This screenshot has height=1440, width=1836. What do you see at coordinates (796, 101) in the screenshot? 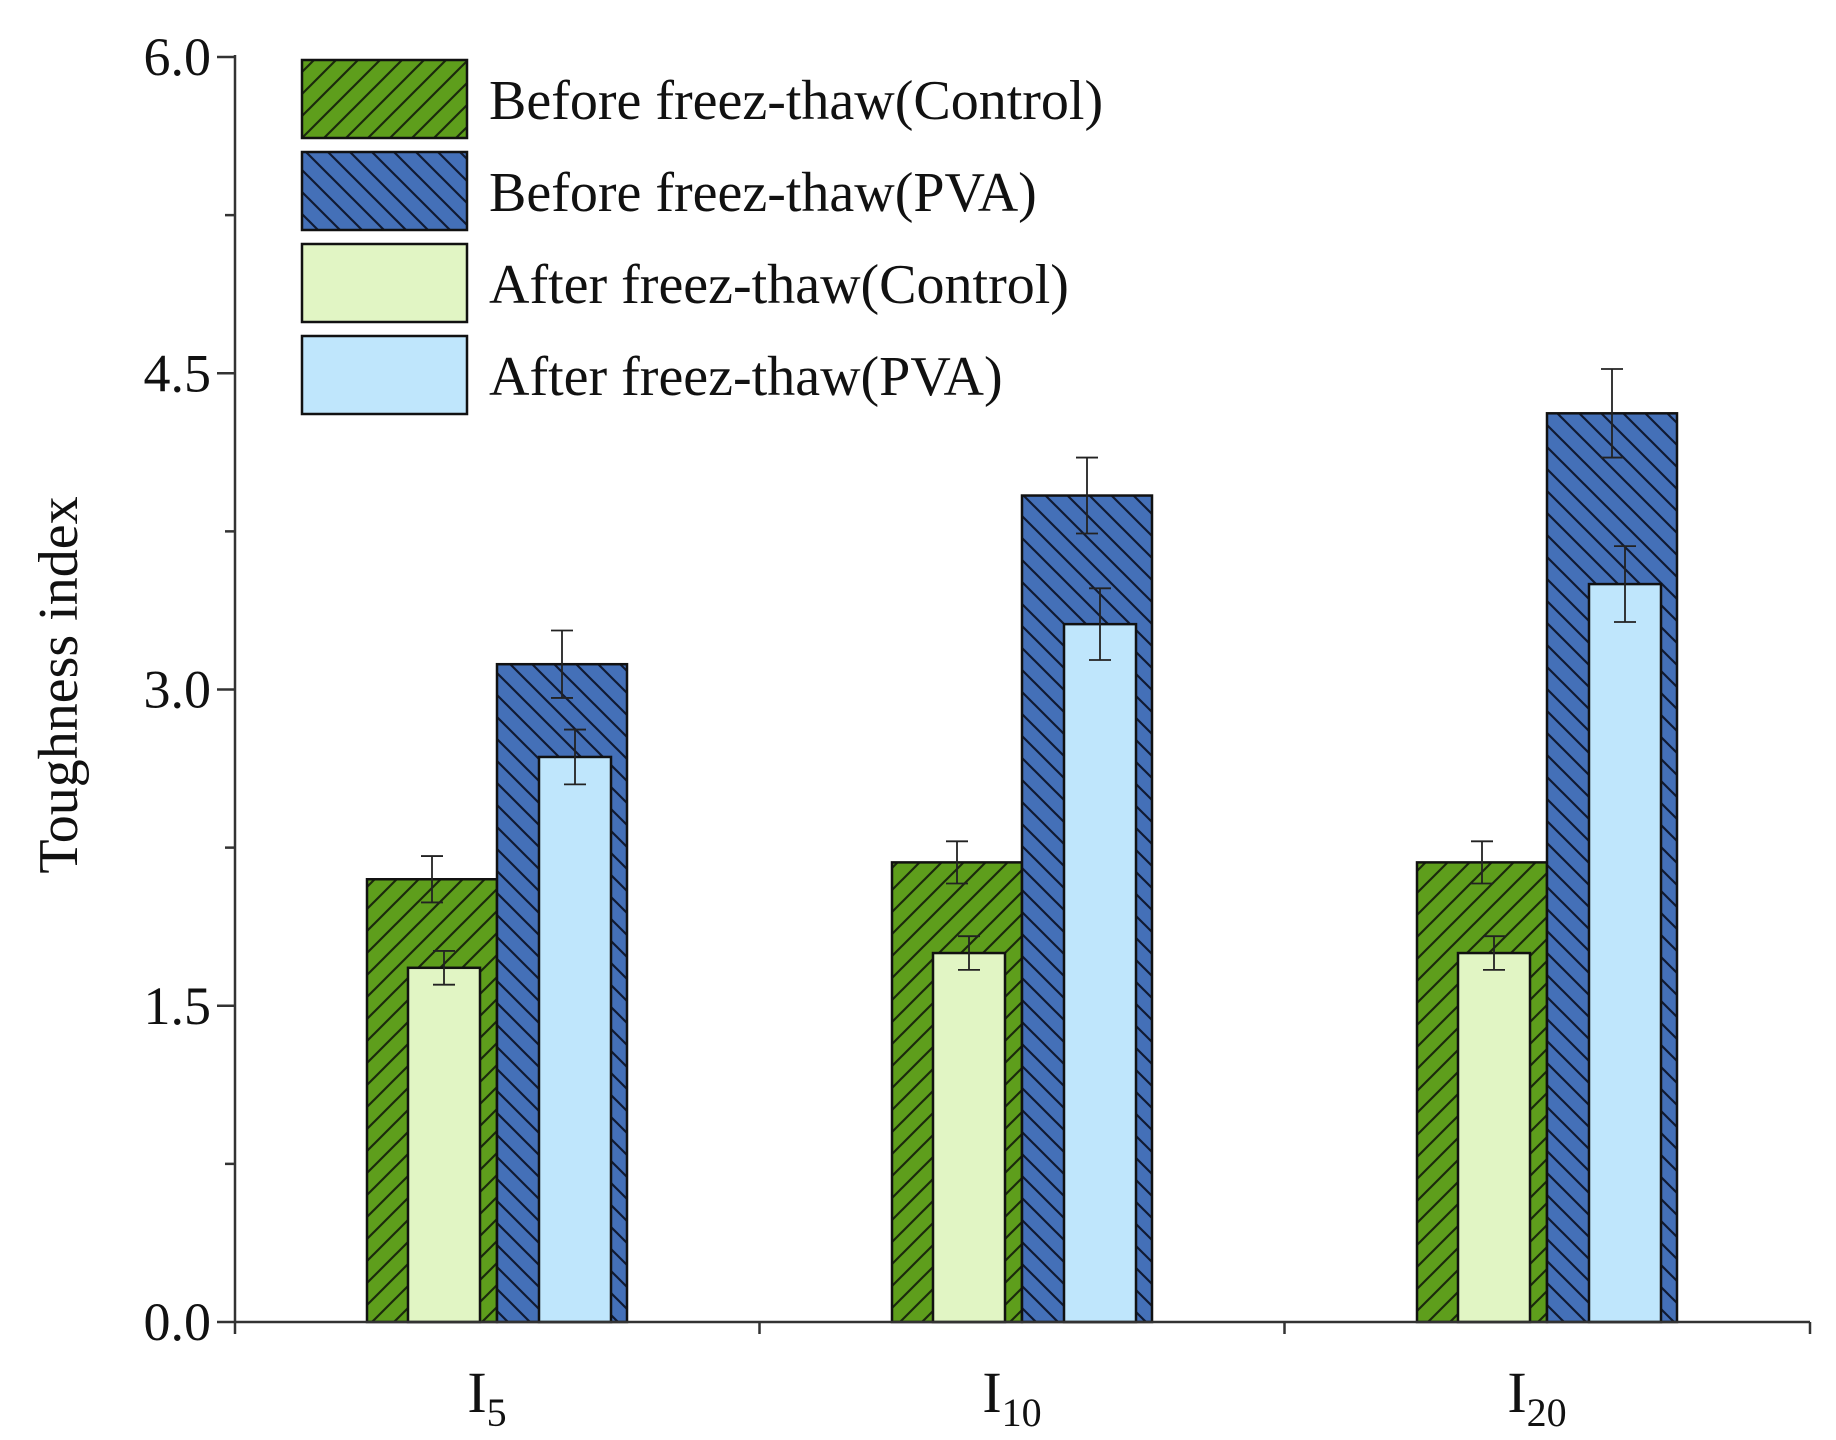
I see `legend-label: Before freez-thaw(Control)` at bounding box center [796, 101].